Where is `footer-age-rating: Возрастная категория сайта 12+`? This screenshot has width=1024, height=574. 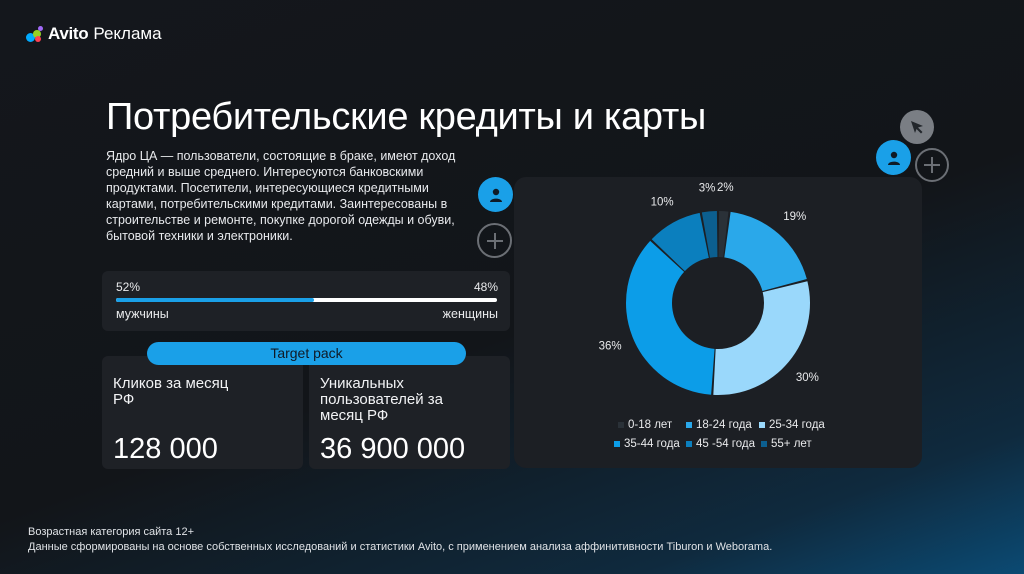 footer-age-rating: Возрастная категория сайта 12+ is located at coordinates (111, 532).